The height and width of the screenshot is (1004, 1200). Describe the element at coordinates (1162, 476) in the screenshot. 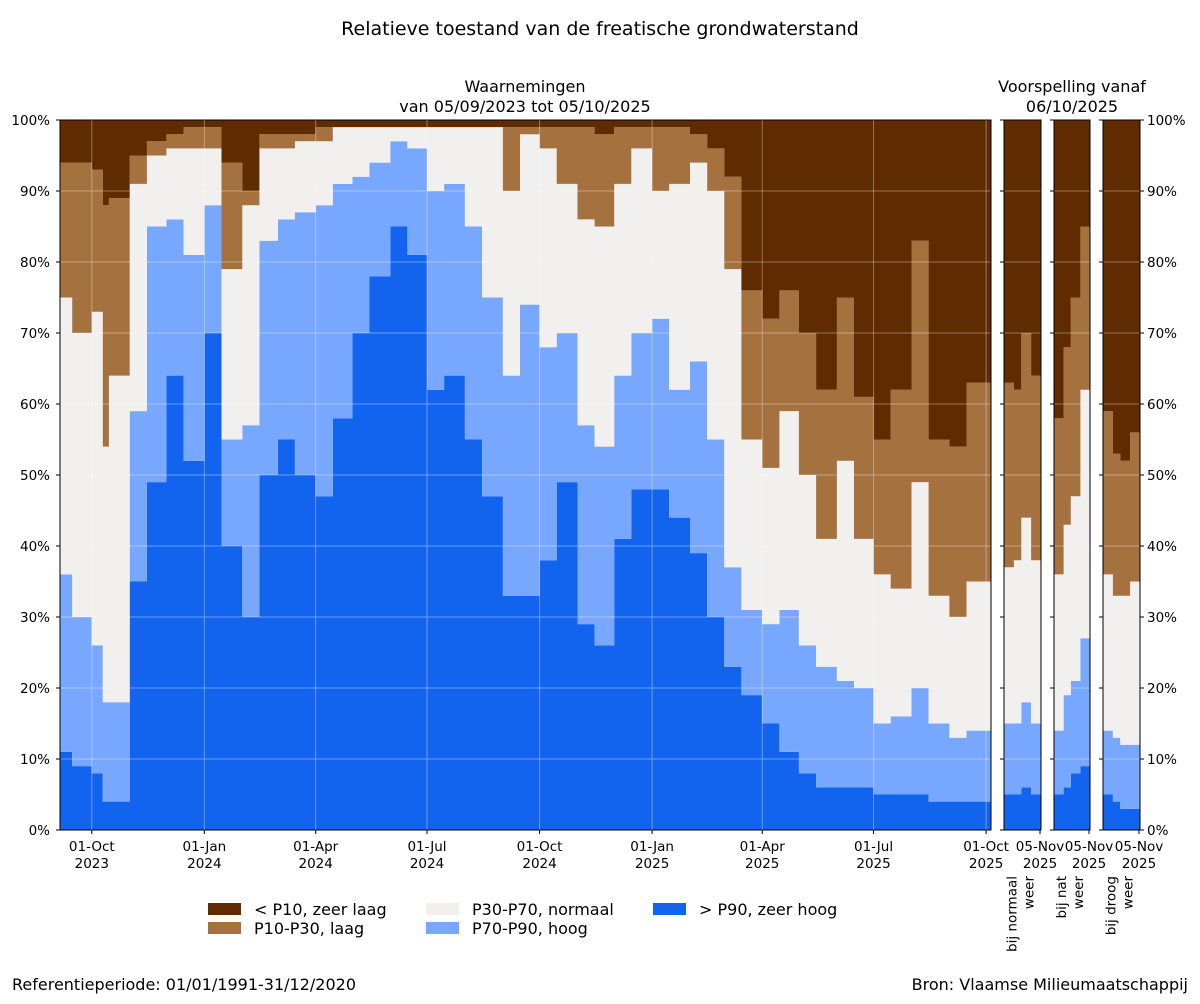

I see `y-tick-label-right: 50%` at that location.